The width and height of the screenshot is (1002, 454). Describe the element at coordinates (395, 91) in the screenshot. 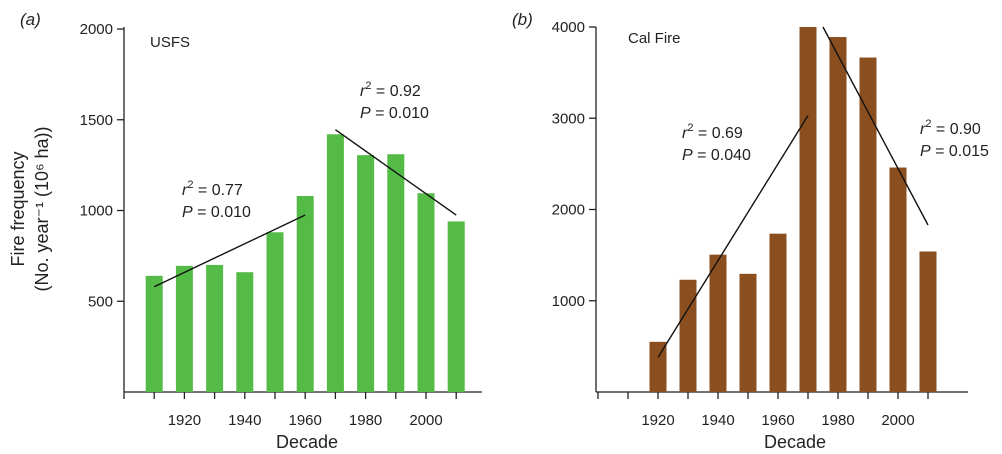

I see `r2-value: = 0.92` at that location.